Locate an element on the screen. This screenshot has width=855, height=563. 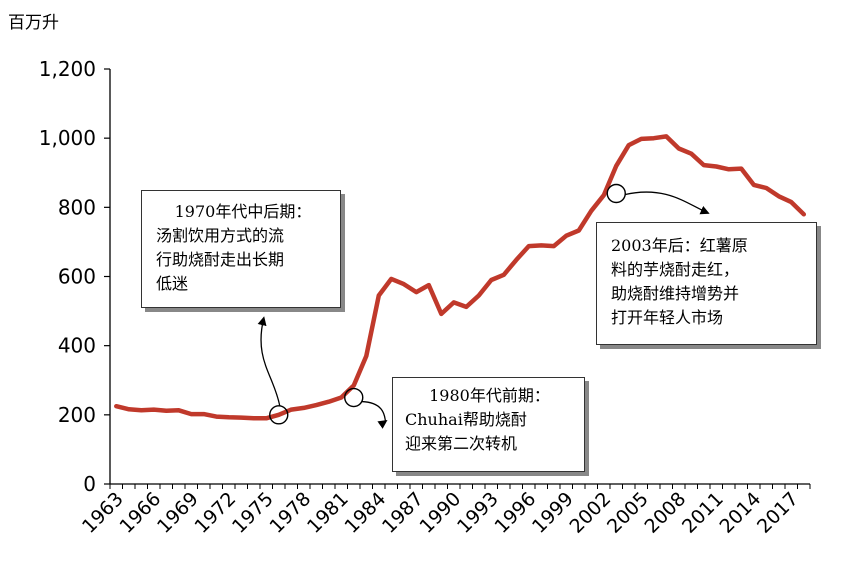
arrow-1970s is located at coordinates (269, 361).